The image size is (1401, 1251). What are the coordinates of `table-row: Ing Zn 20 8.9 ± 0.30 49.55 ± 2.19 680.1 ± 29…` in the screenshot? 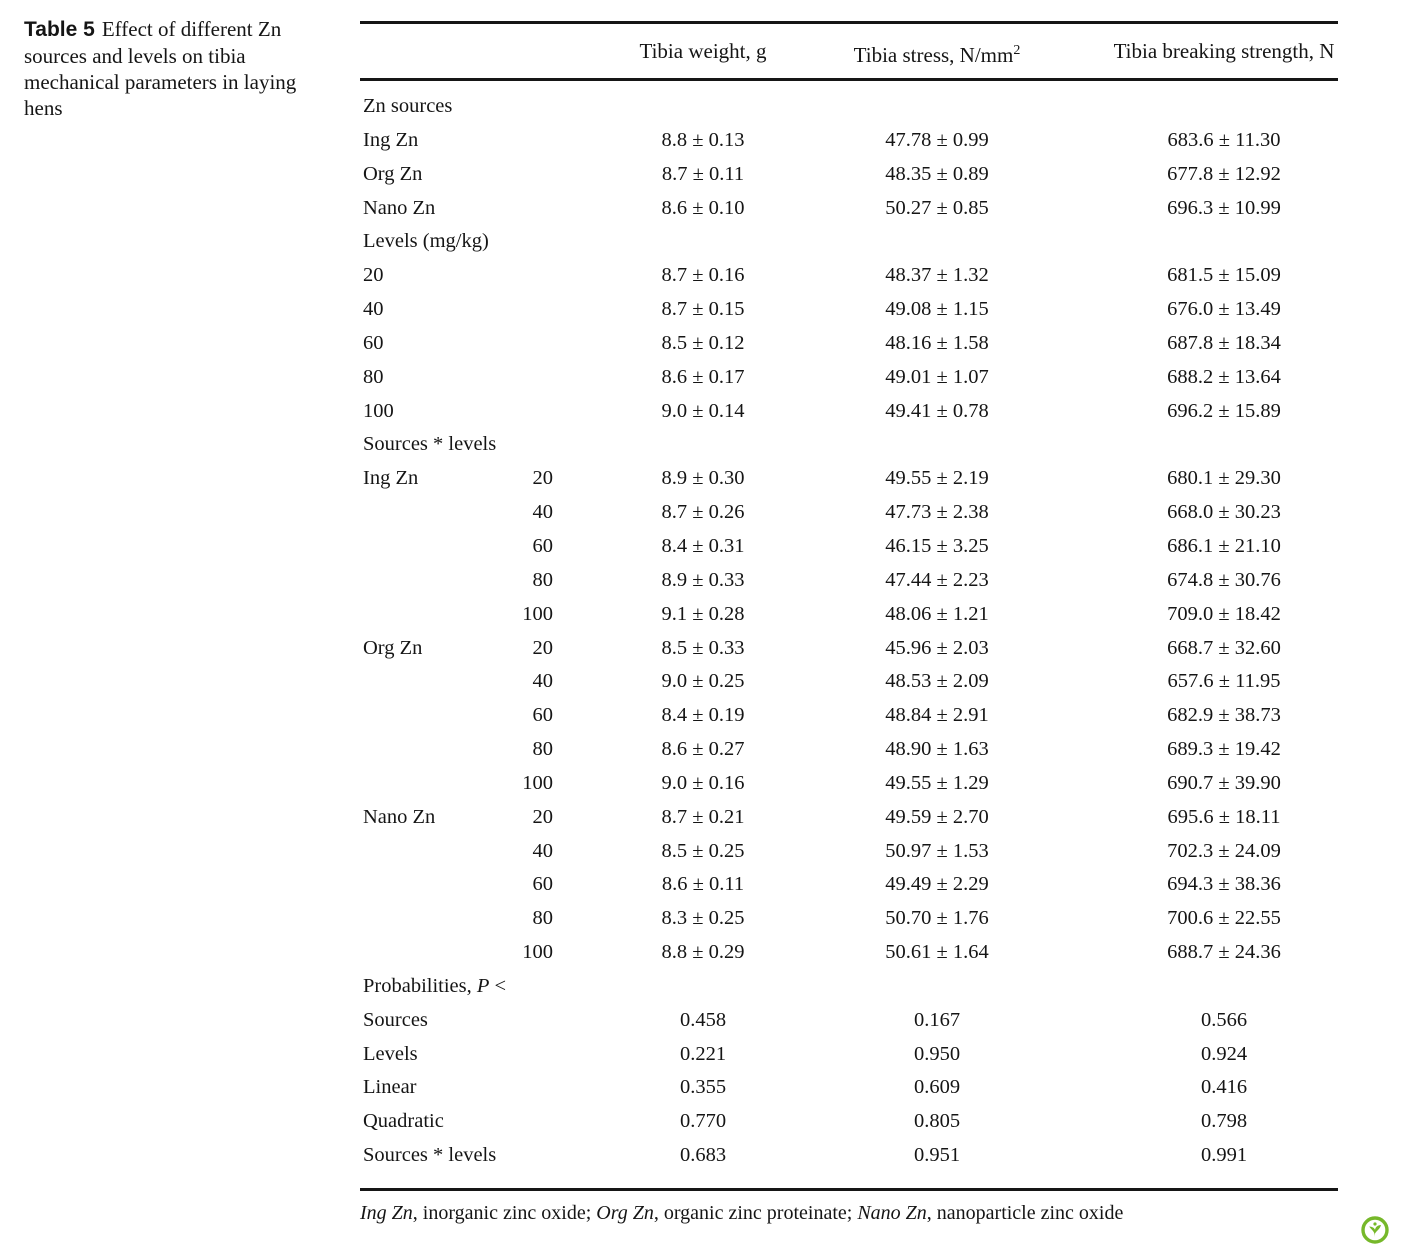 It's located at (849, 479).